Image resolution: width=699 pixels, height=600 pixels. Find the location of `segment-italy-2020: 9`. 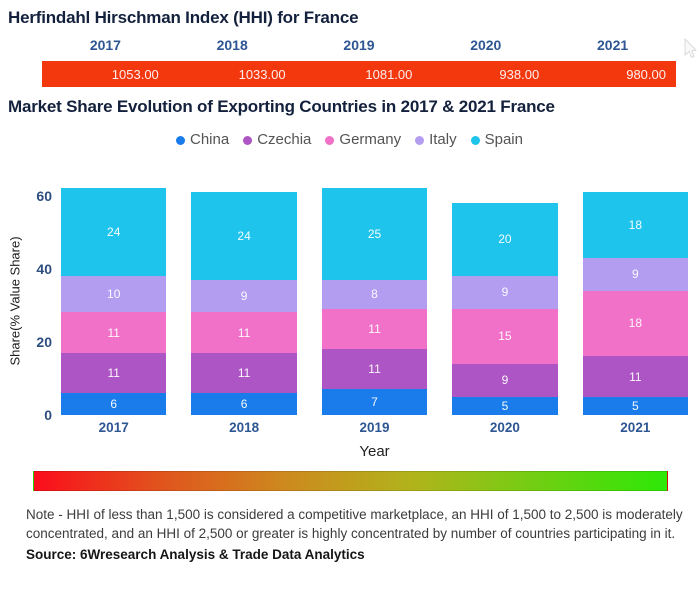

segment-italy-2020: 9 is located at coordinates (505, 292).